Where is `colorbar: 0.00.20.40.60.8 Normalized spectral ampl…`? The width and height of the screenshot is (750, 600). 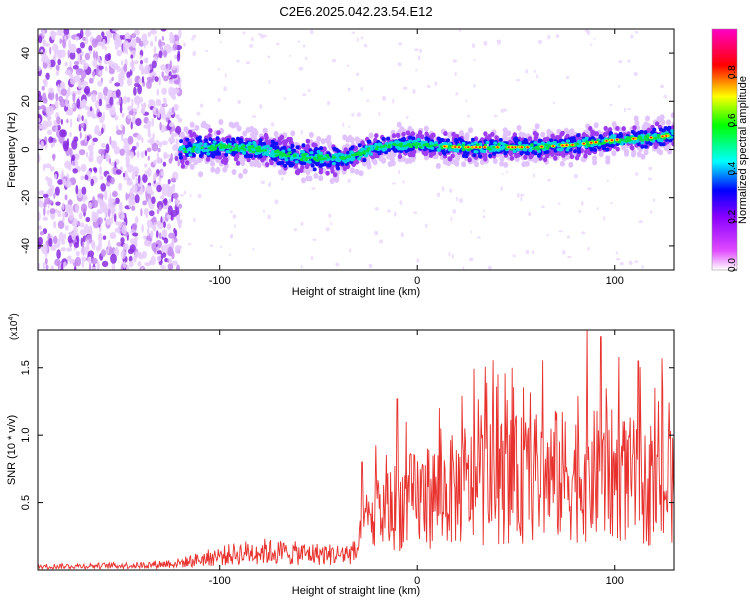 colorbar: 0.00.20.40.60.8 Normalized spectral ampl… is located at coordinates (730, 150).